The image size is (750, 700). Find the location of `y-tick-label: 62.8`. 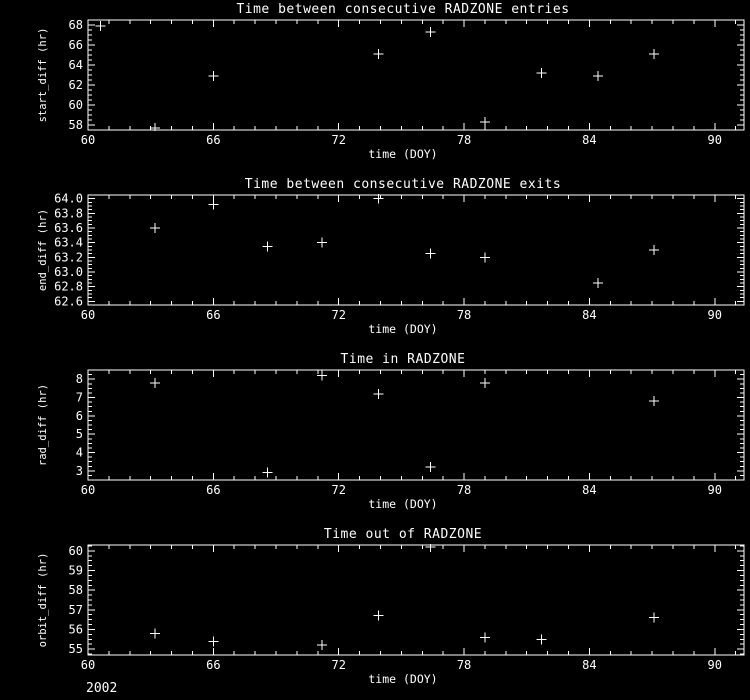

y-tick-label: 62.8 is located at coordinates (68, 287).